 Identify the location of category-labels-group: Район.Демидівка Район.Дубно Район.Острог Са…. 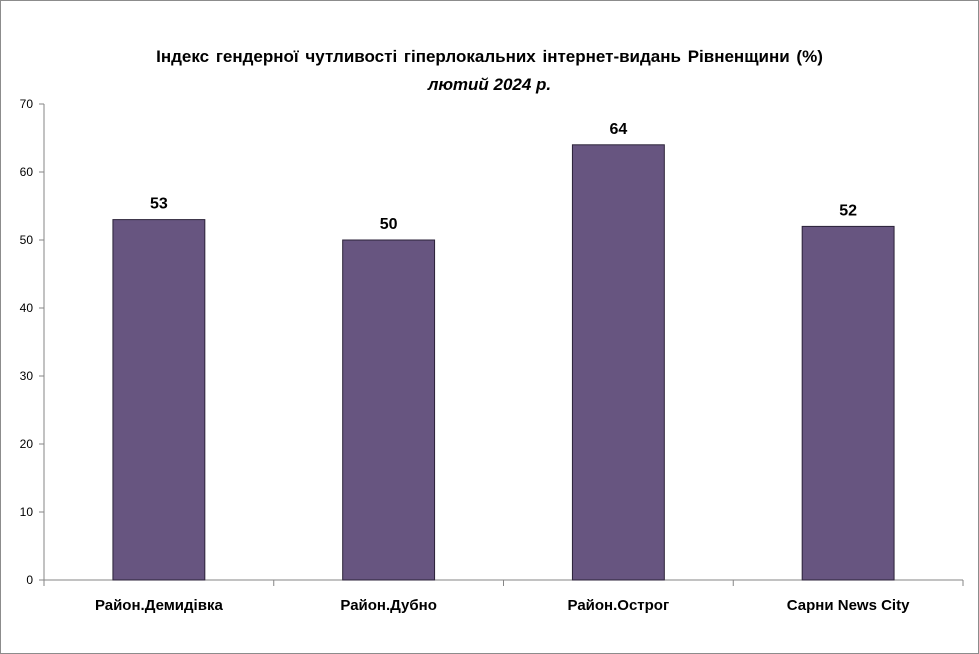
(502, 605).